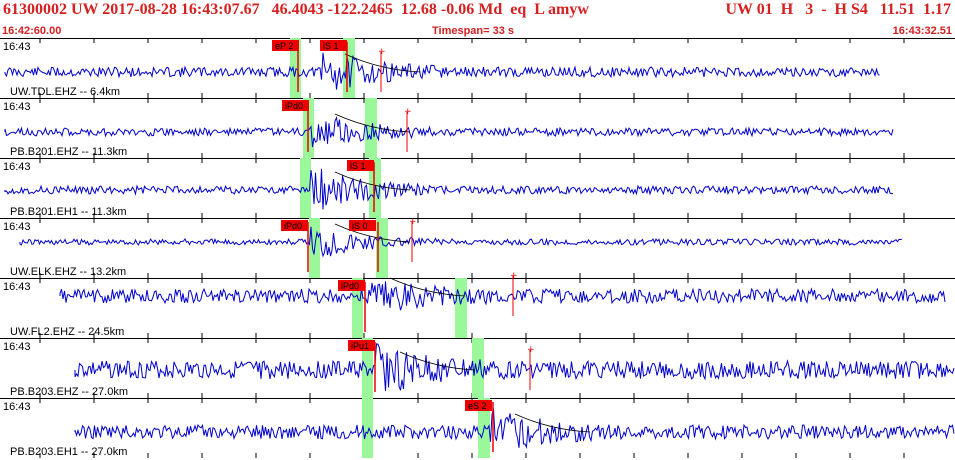 The image size is (955, 460). What do you see at coordinates (65, 92) in the screenshot?
I see `station-channel-label: UW.TDL.EHZ -- 6.4km` at bounding box center [65, 92].